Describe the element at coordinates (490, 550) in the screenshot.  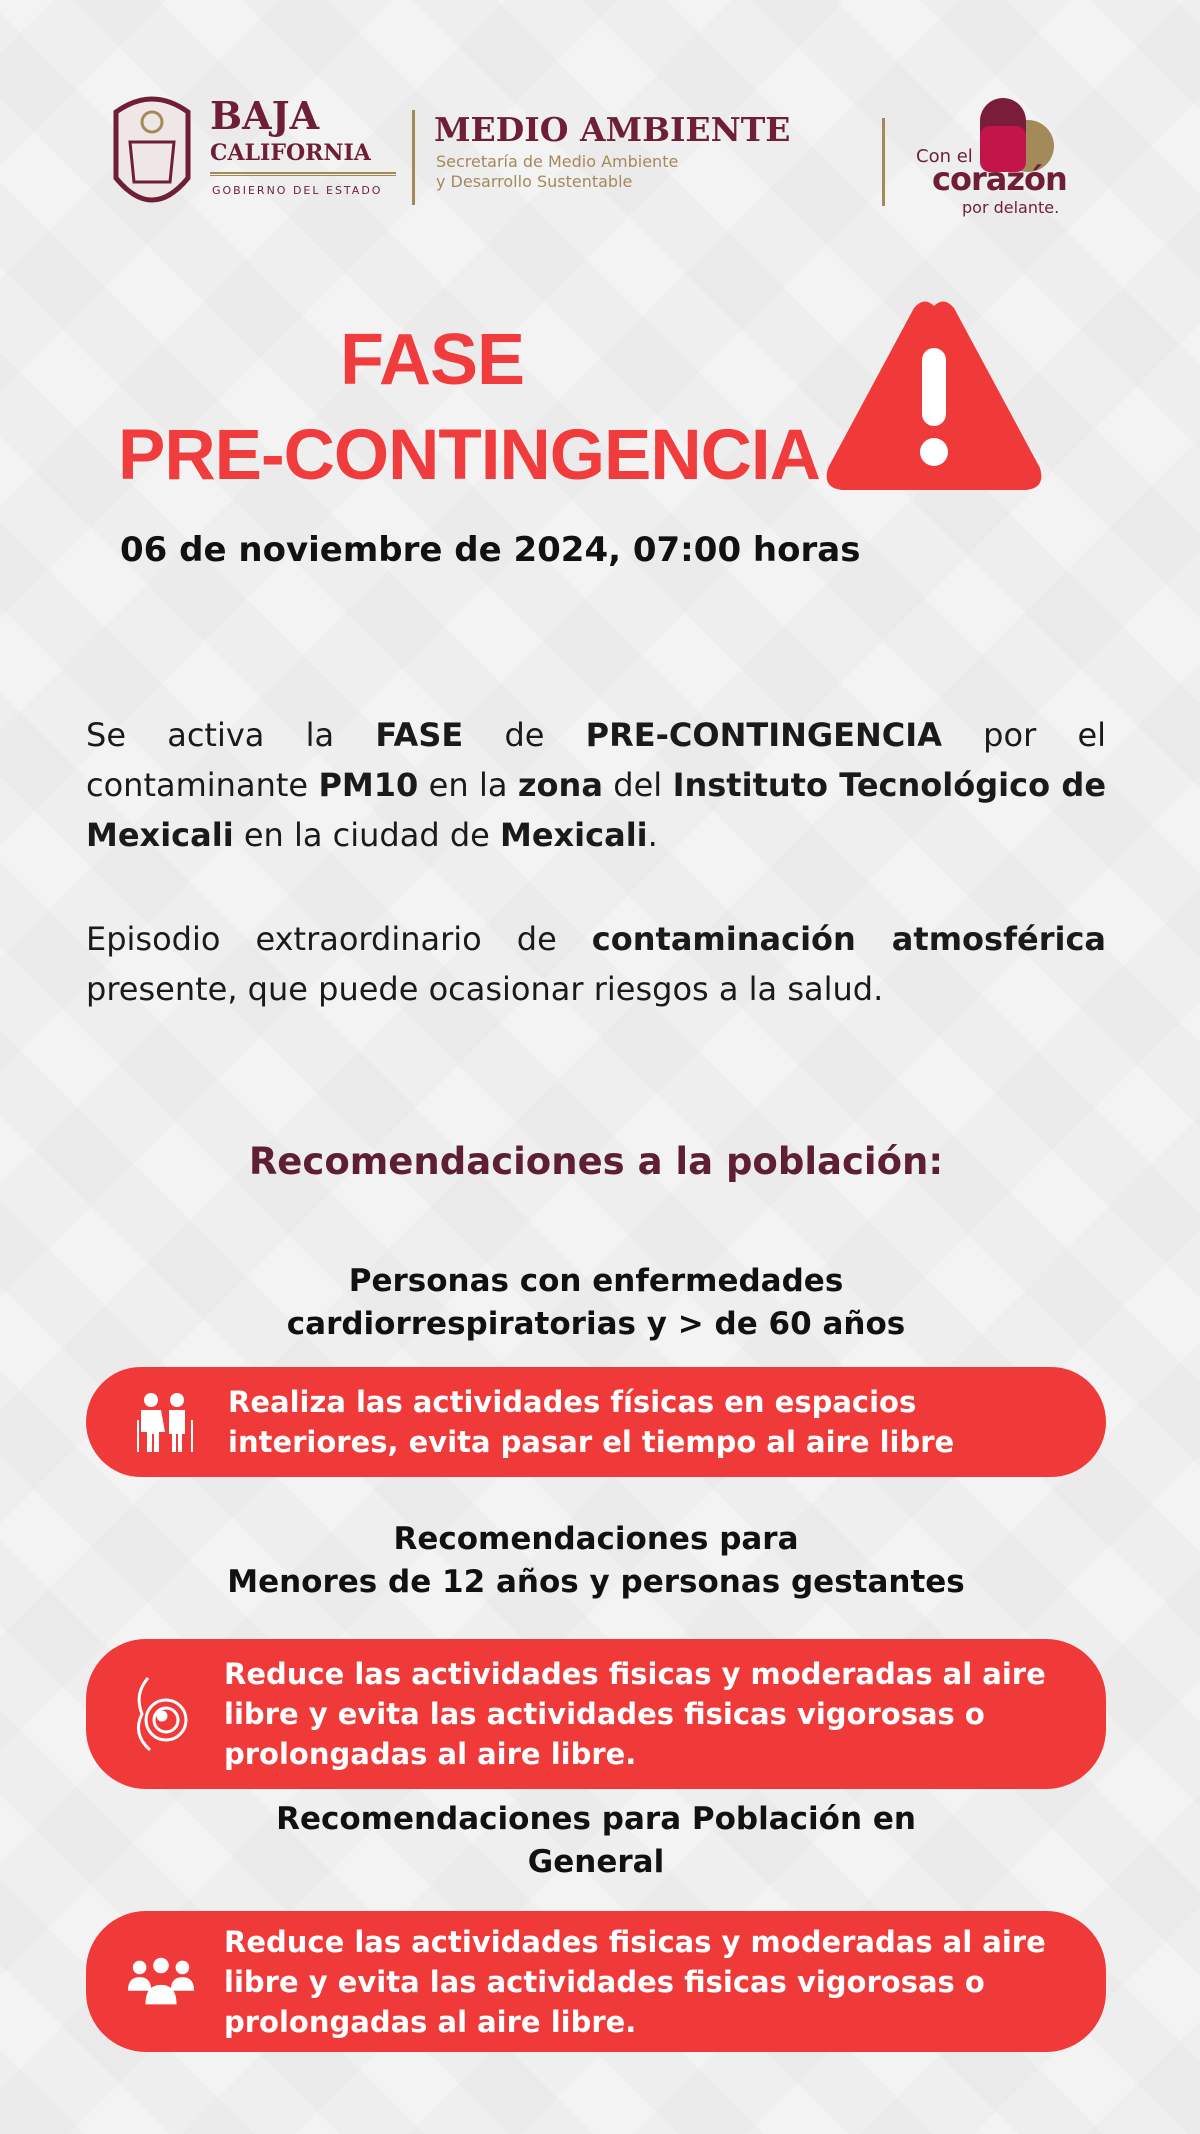
I see `alert-datetime: 06 de noviembre de 2024, 07:00 horas` at that location.